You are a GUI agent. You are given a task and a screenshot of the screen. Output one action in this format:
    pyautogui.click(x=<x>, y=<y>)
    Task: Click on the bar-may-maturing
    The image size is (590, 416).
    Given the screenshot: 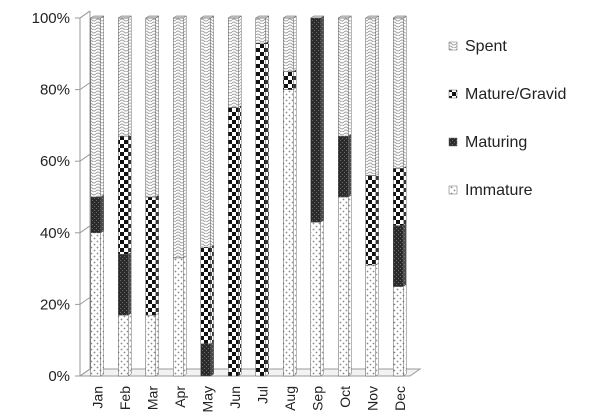 What is the action you would take?
    pyautogui.click(x=207, y=359)
    